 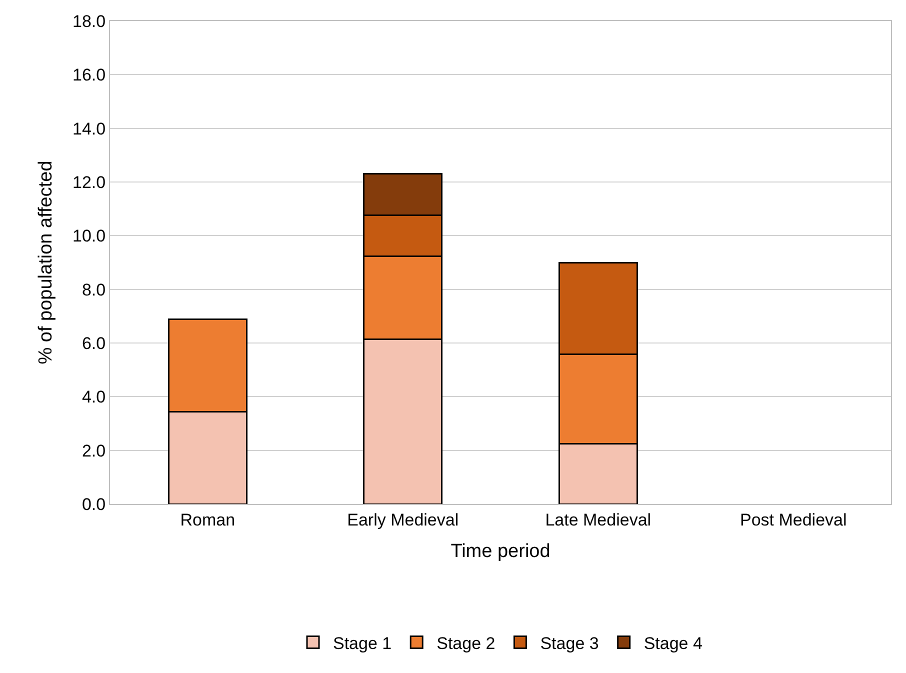 I want to click on legend-label: Stage 1, so click(x=362, y=643).